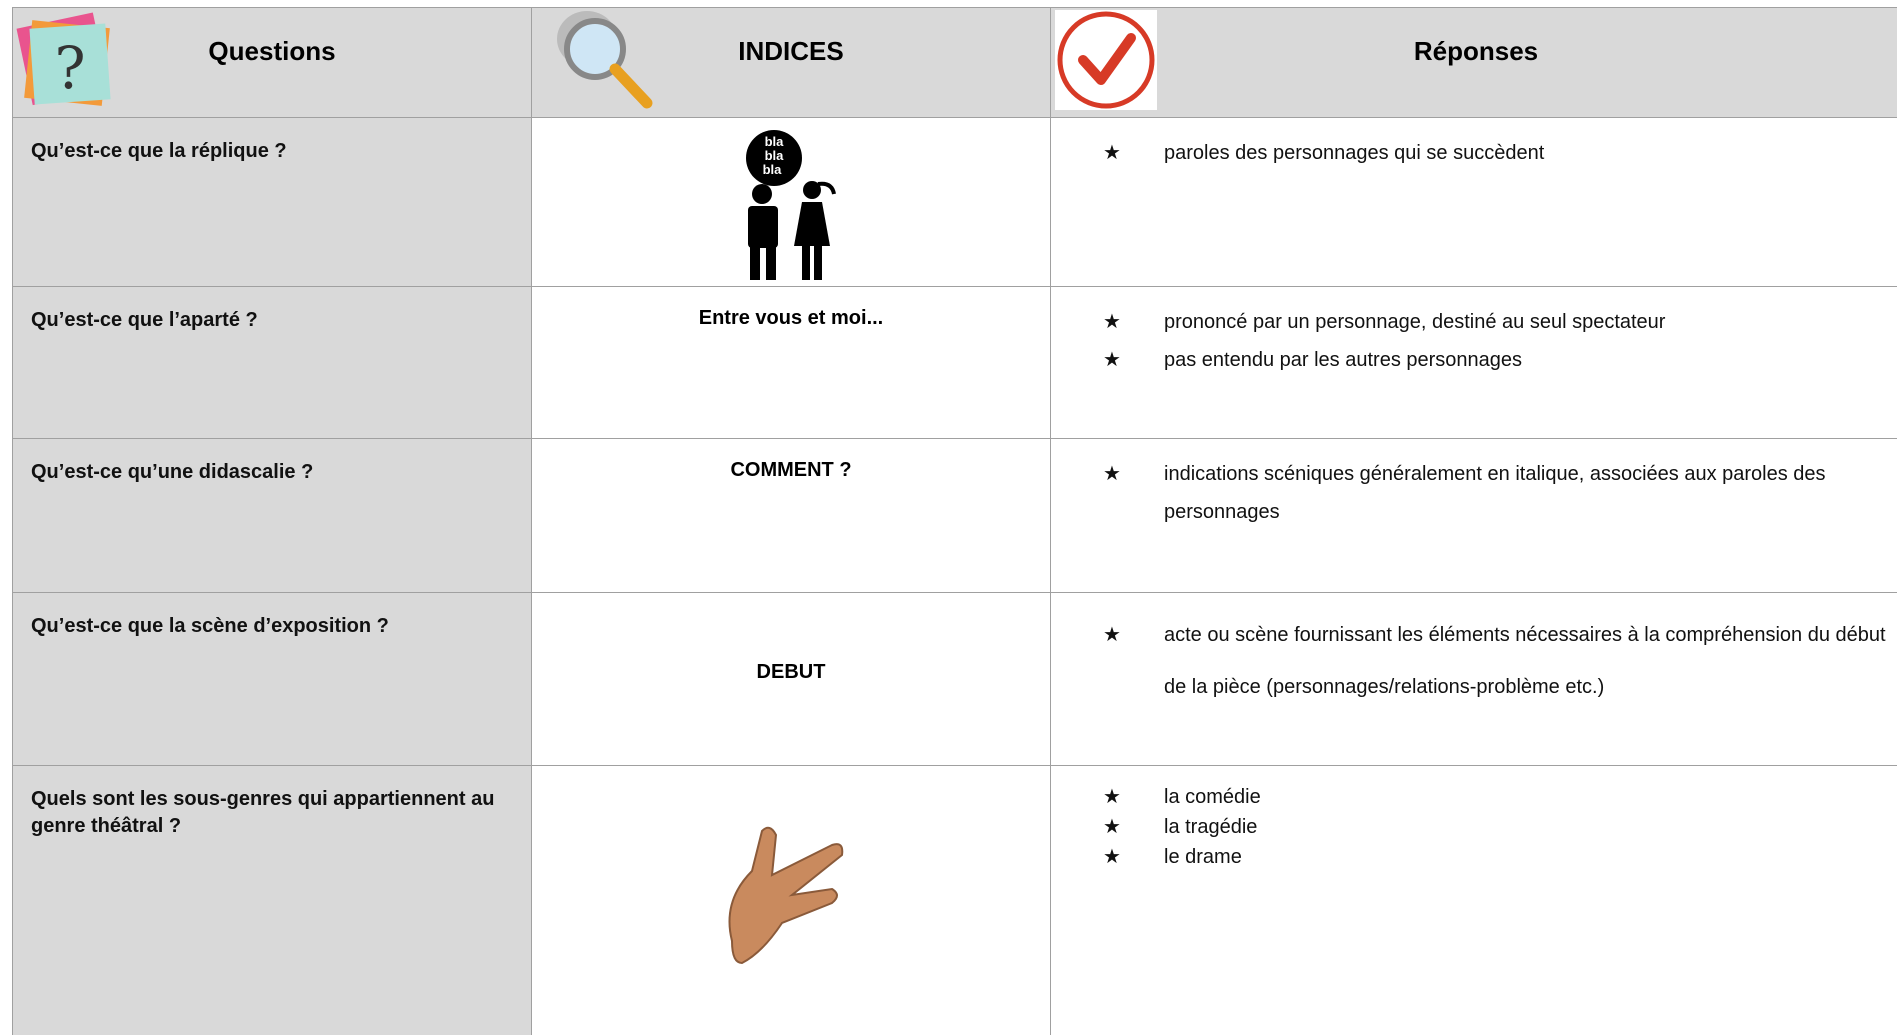 This screenshot has height=1035, width=1897. Describe the element at coordinates (272, 202) in the screenshot. I see `question-cell: Qu’est-ce que la réplique ?` at that location.